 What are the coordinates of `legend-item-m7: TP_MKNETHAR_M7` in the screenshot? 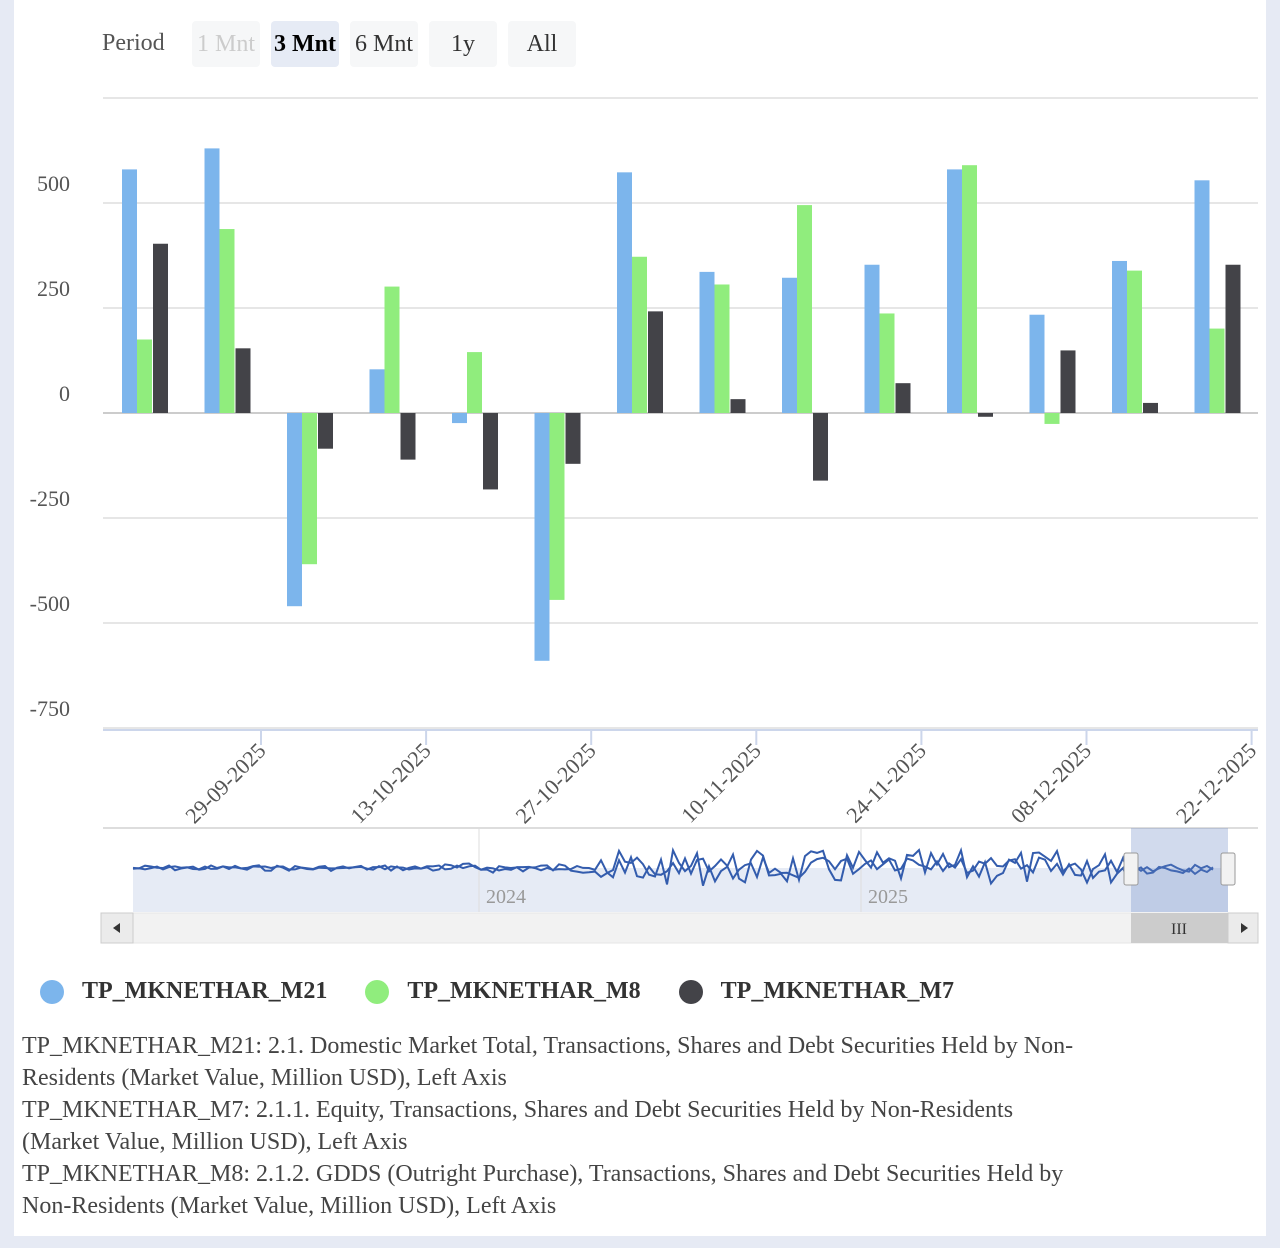 It's located at (816, 991).